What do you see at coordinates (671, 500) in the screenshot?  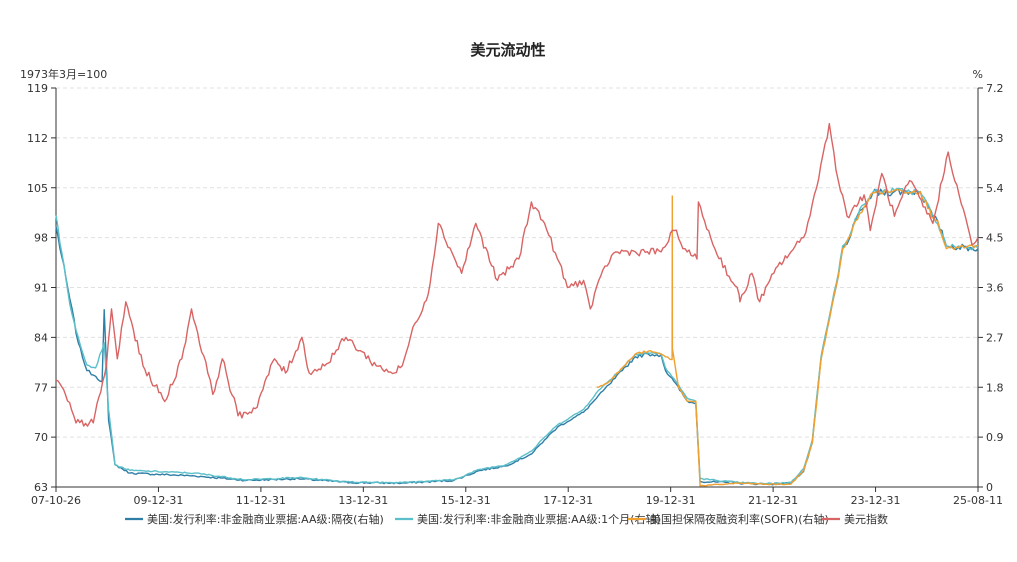 I see `x-tick-label: 19-12-31` at bounding box center [671, 500].